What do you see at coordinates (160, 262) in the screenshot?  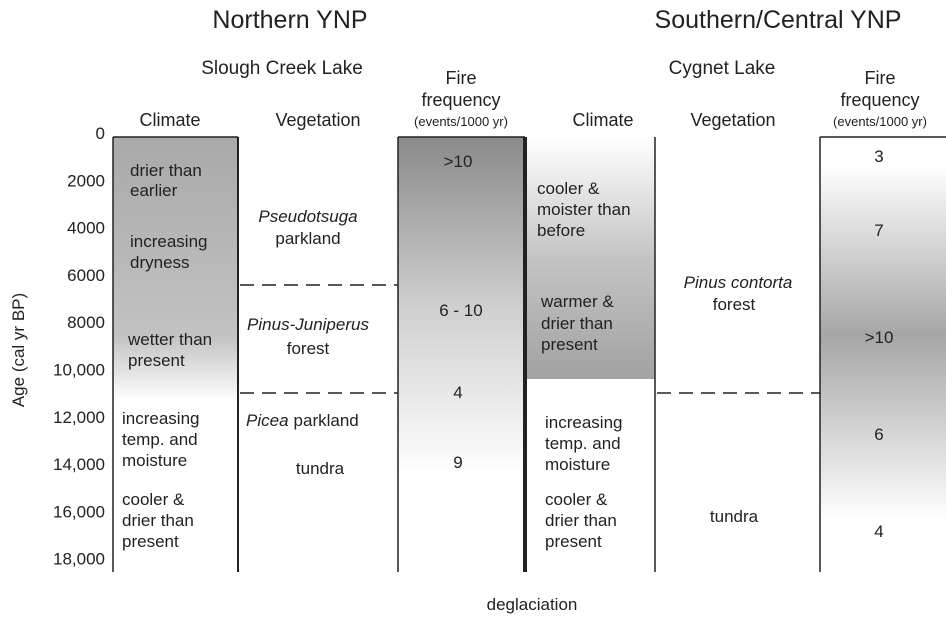 I see `cell-text: dryness` at bounding box center [160, 262].